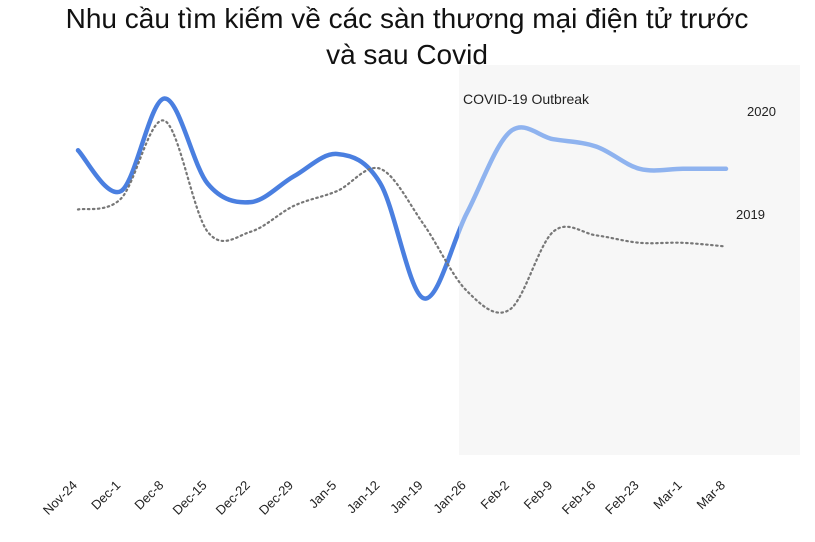 The width and height of the screenshot is (815, 542). What do you see at coordinates (276, 498) in the screenshot?
I see `x-tick-label: Dec-29` at bounding box center [276, 498].